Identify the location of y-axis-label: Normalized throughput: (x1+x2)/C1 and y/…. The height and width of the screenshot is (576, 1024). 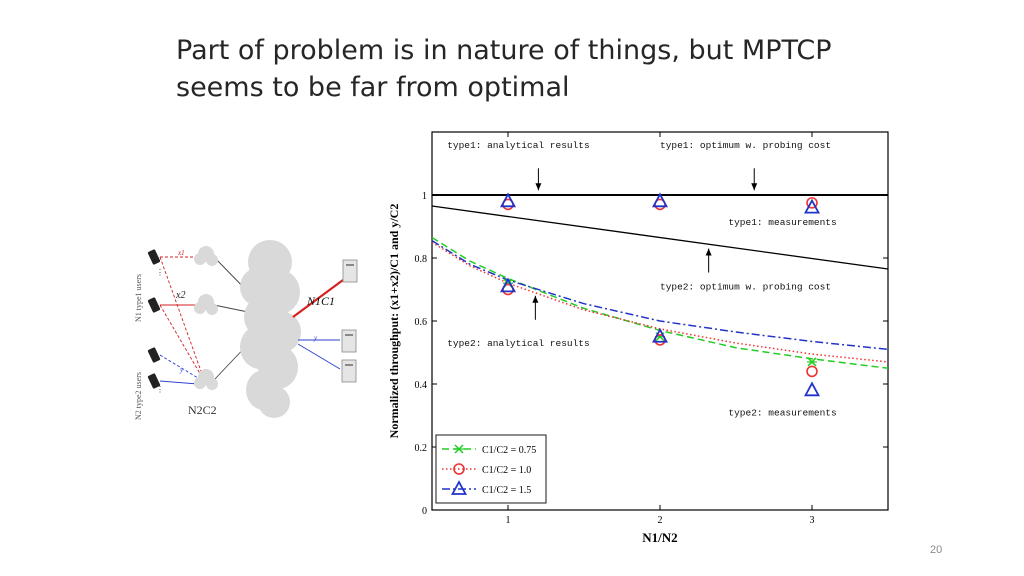
(394, 321).